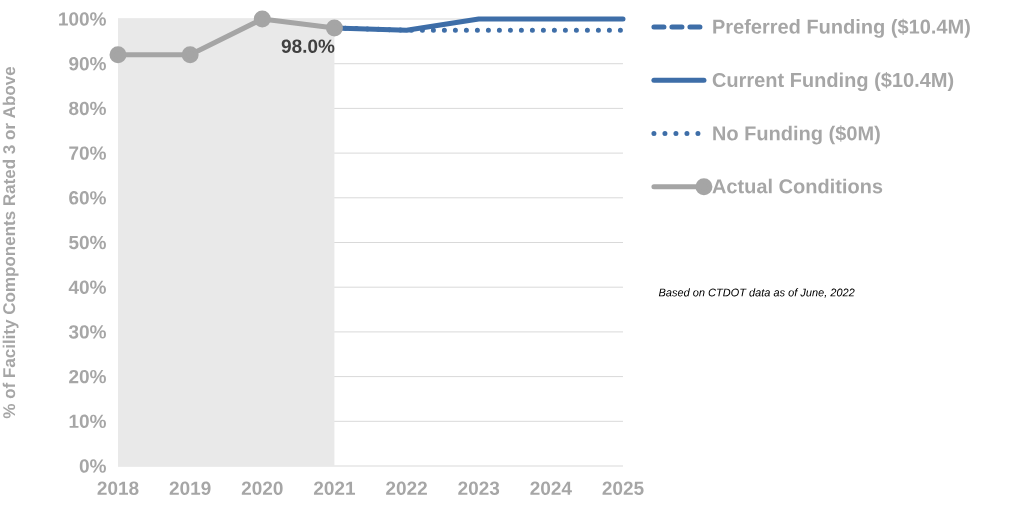  Describe the element at coordinates (87, 153) in the screenshot. I see `y-tick-label: 70%` at that location.